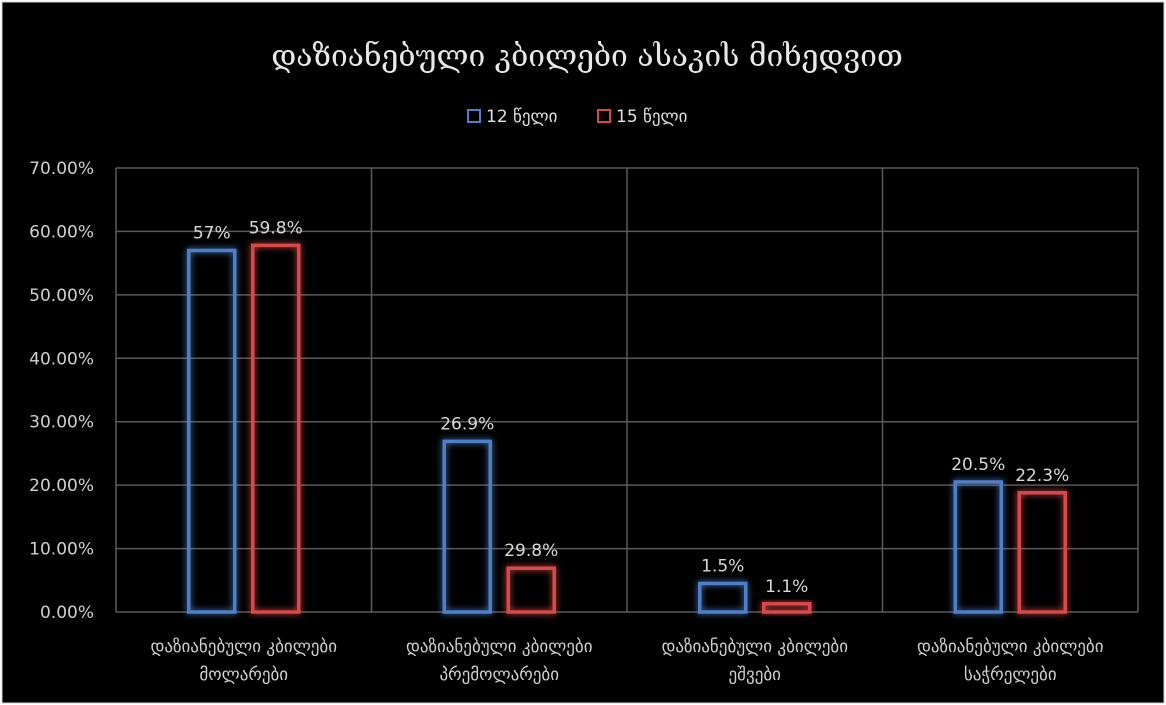  What do you see at coordinates (587, 56) in the screenshot?
I see `chart-title: დაზიანებული კბილები ასაკის მიხედვით` at bounding box center [587, 56].